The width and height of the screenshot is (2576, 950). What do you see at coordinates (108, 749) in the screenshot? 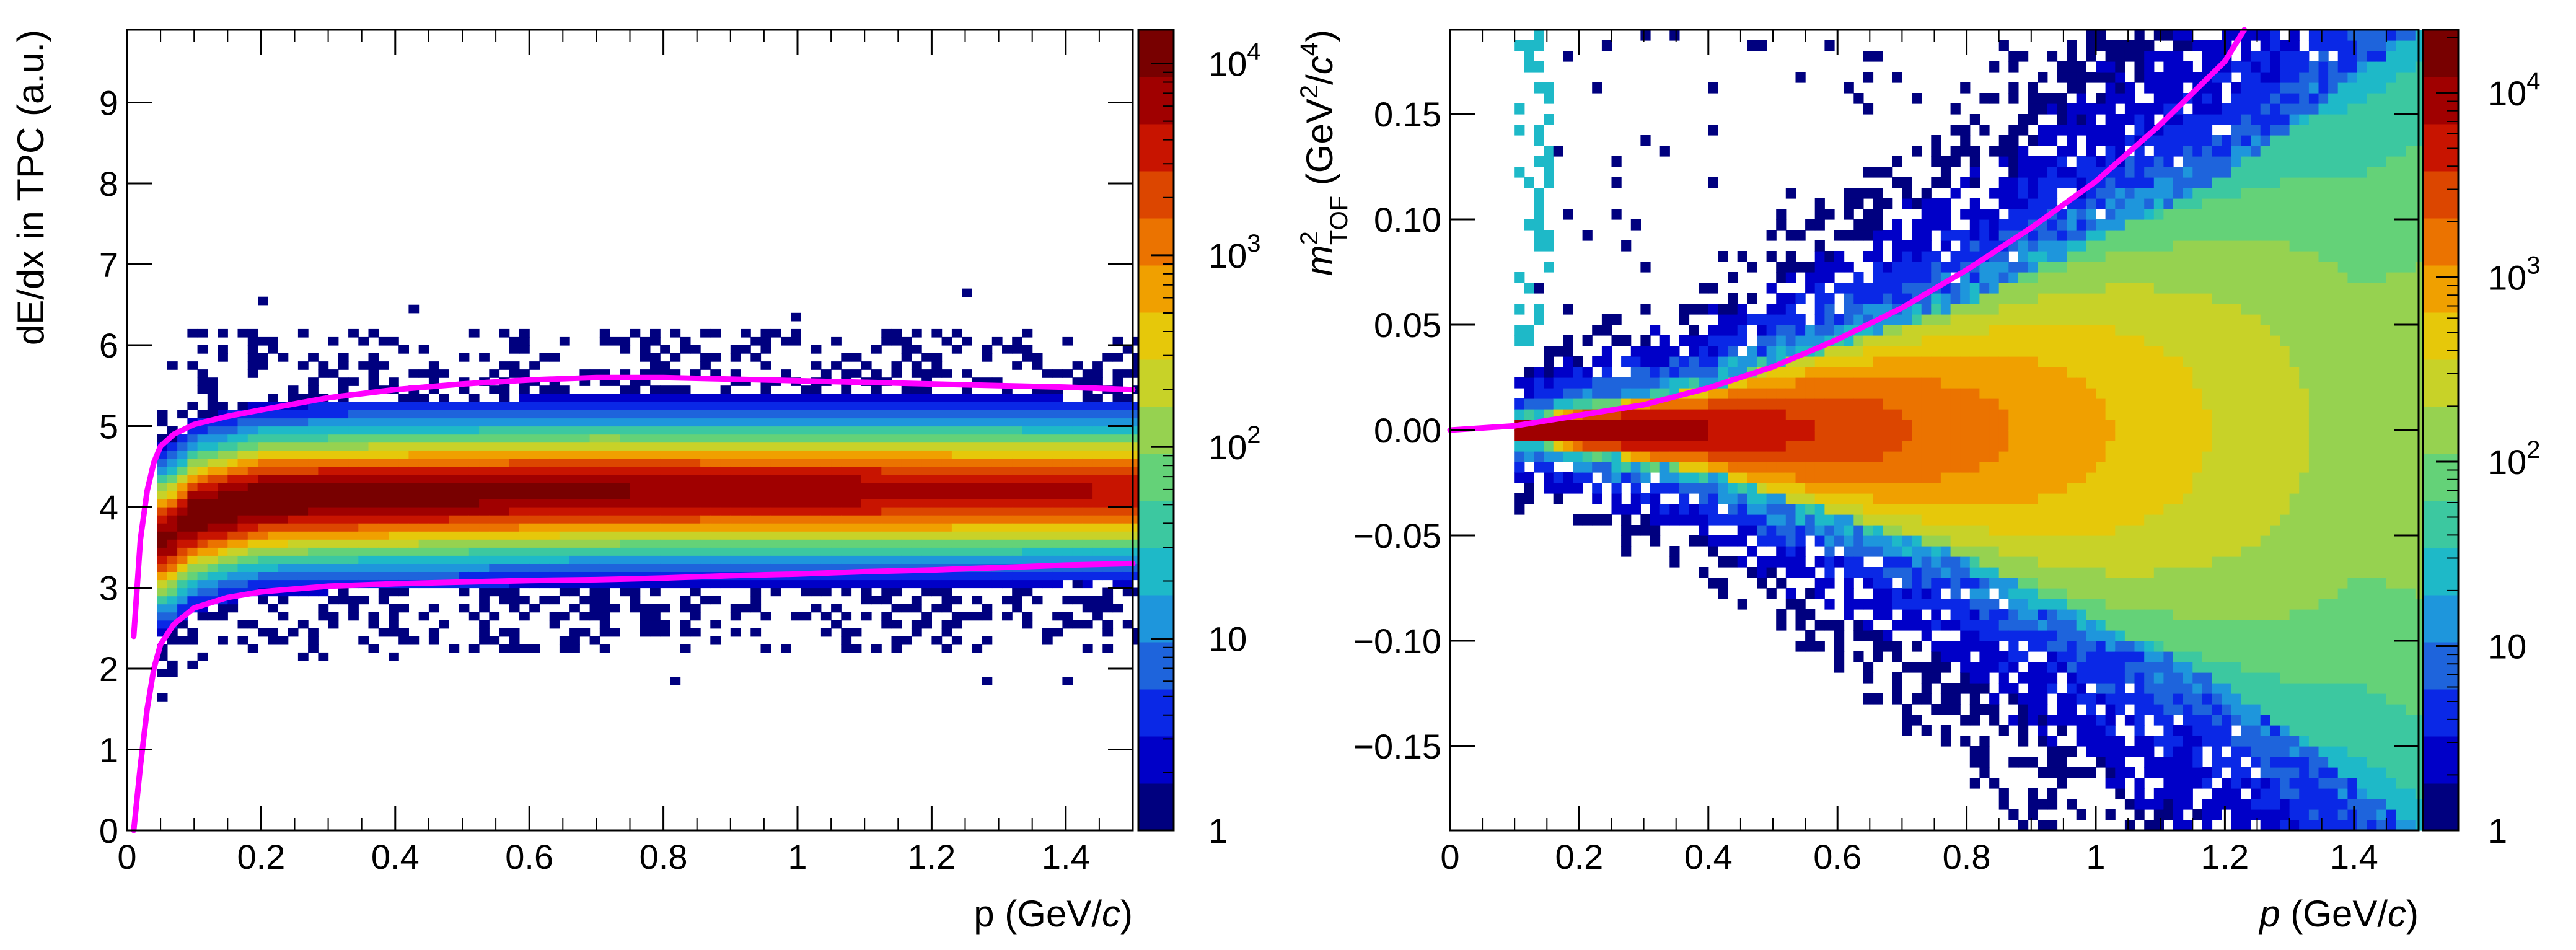
I see `y-tick-label: 1` at bounding box center [108, 749].